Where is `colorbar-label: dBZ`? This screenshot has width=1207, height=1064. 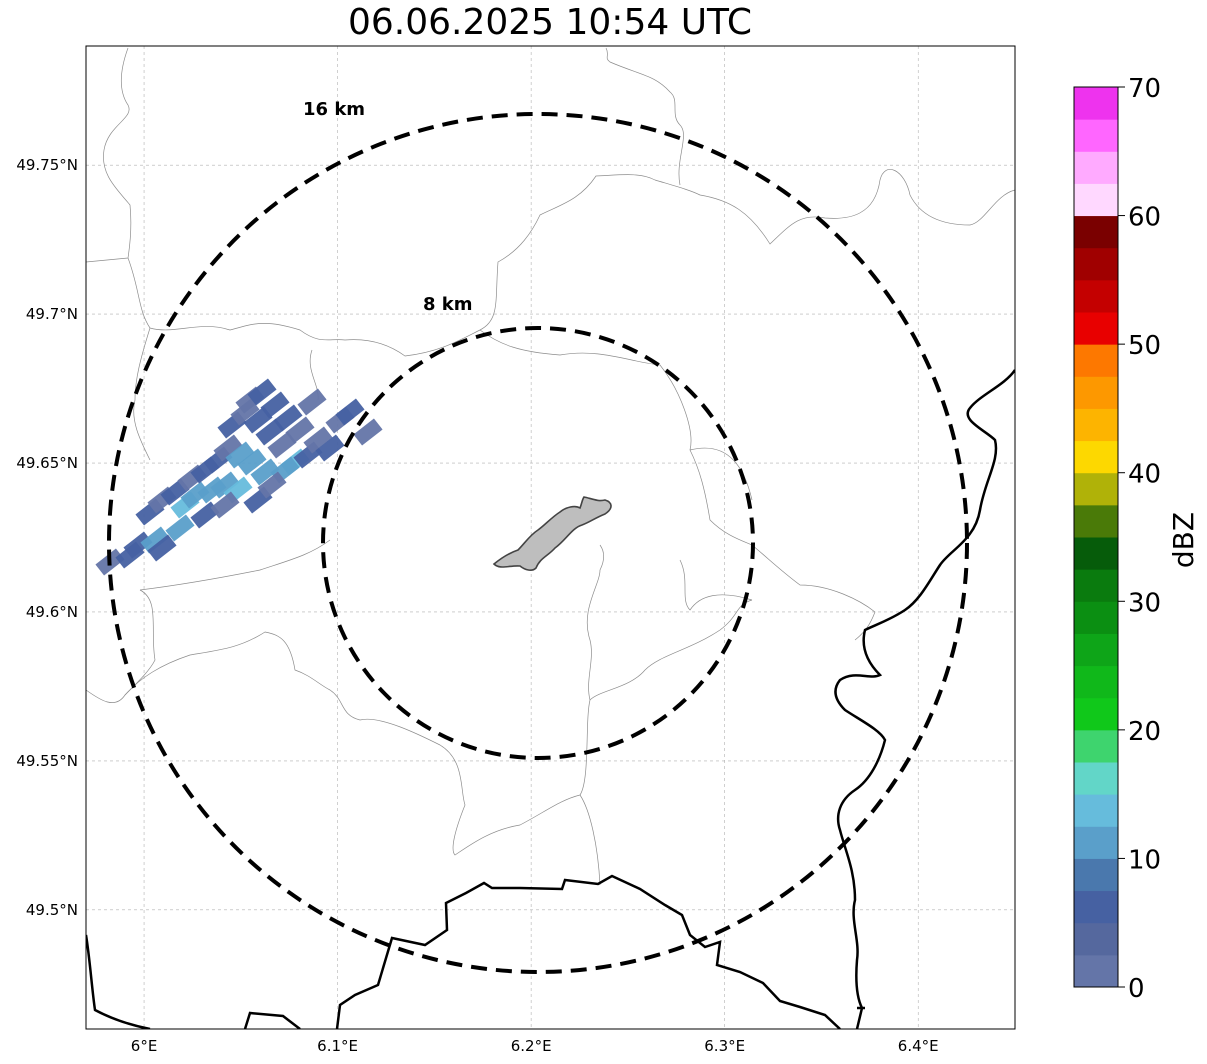 colorbar-label: dBZ is located at coordinates (1183, 540).